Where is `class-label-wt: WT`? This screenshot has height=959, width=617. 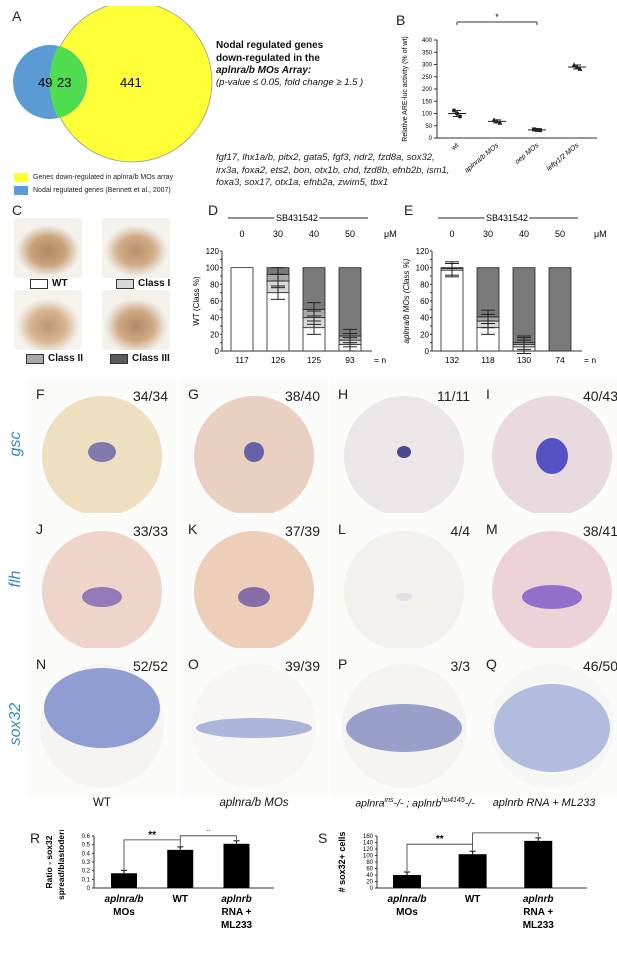 class-label-wt: WT is located at coordinates (60, 283).